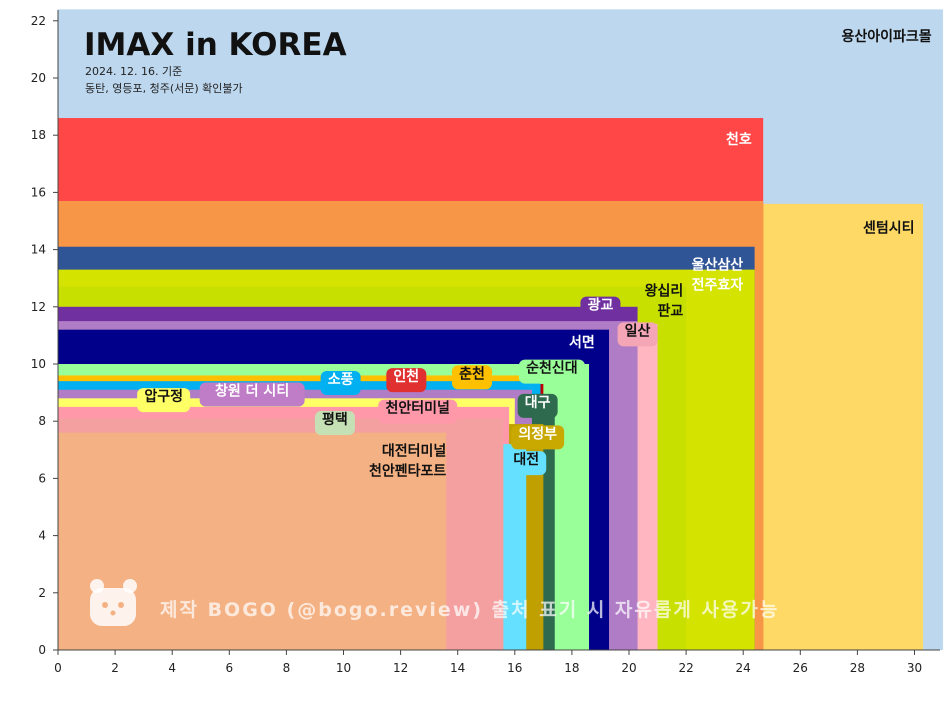 This screenshot has height=702, width=948. What do you see at coordinates (38, 250) in the screenshot?
I see `y-tick-label: 14` at bounding box center [38, 250].